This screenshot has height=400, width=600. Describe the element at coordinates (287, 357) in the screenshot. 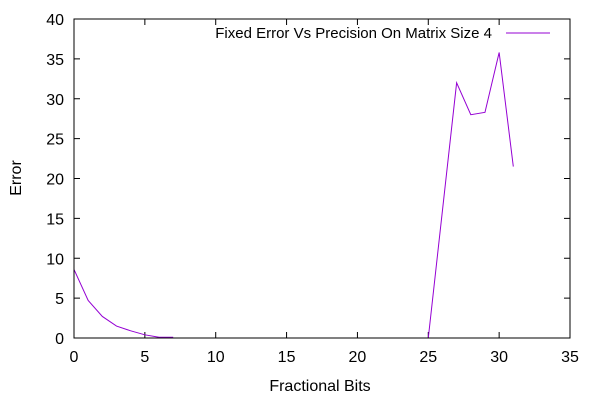

I see `x-tick-label: 15` at that location.